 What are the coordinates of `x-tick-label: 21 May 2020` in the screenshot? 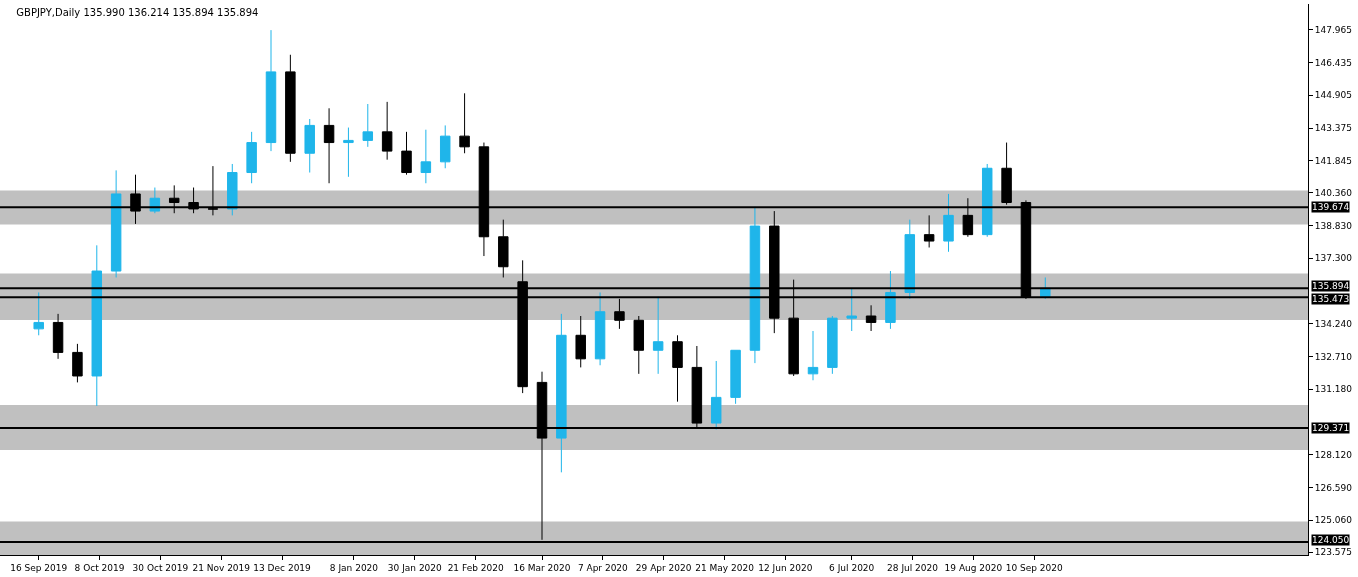 It's located at (725, 567).